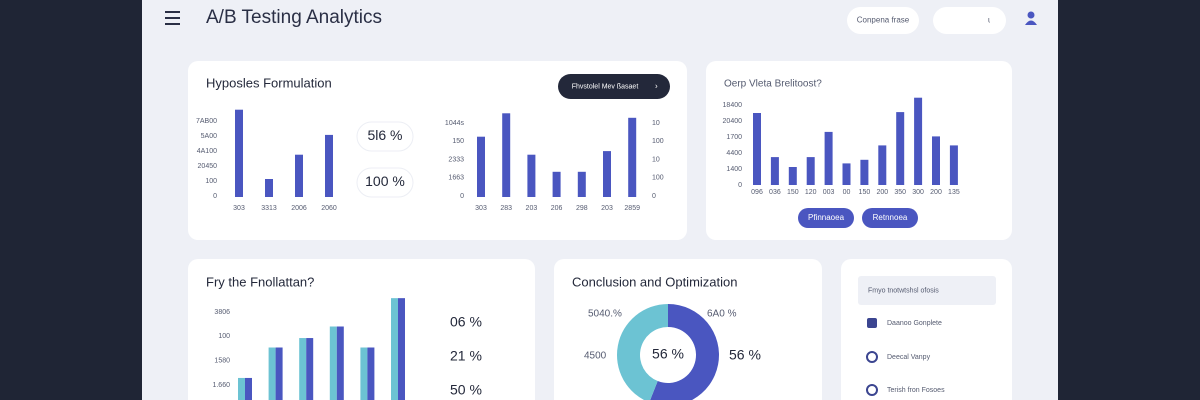  Describe the element at coordinates (456, 178) in the screenshot. I see `axis-label: 1663` at that location.